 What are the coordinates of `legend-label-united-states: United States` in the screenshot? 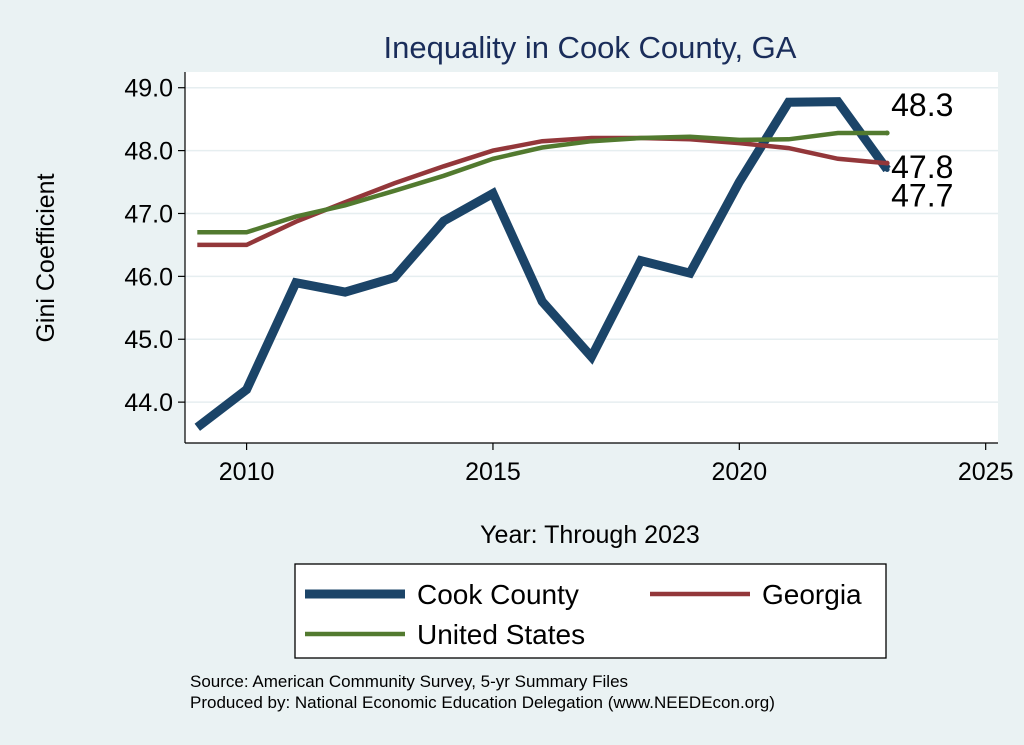 It's located at (501, 634).